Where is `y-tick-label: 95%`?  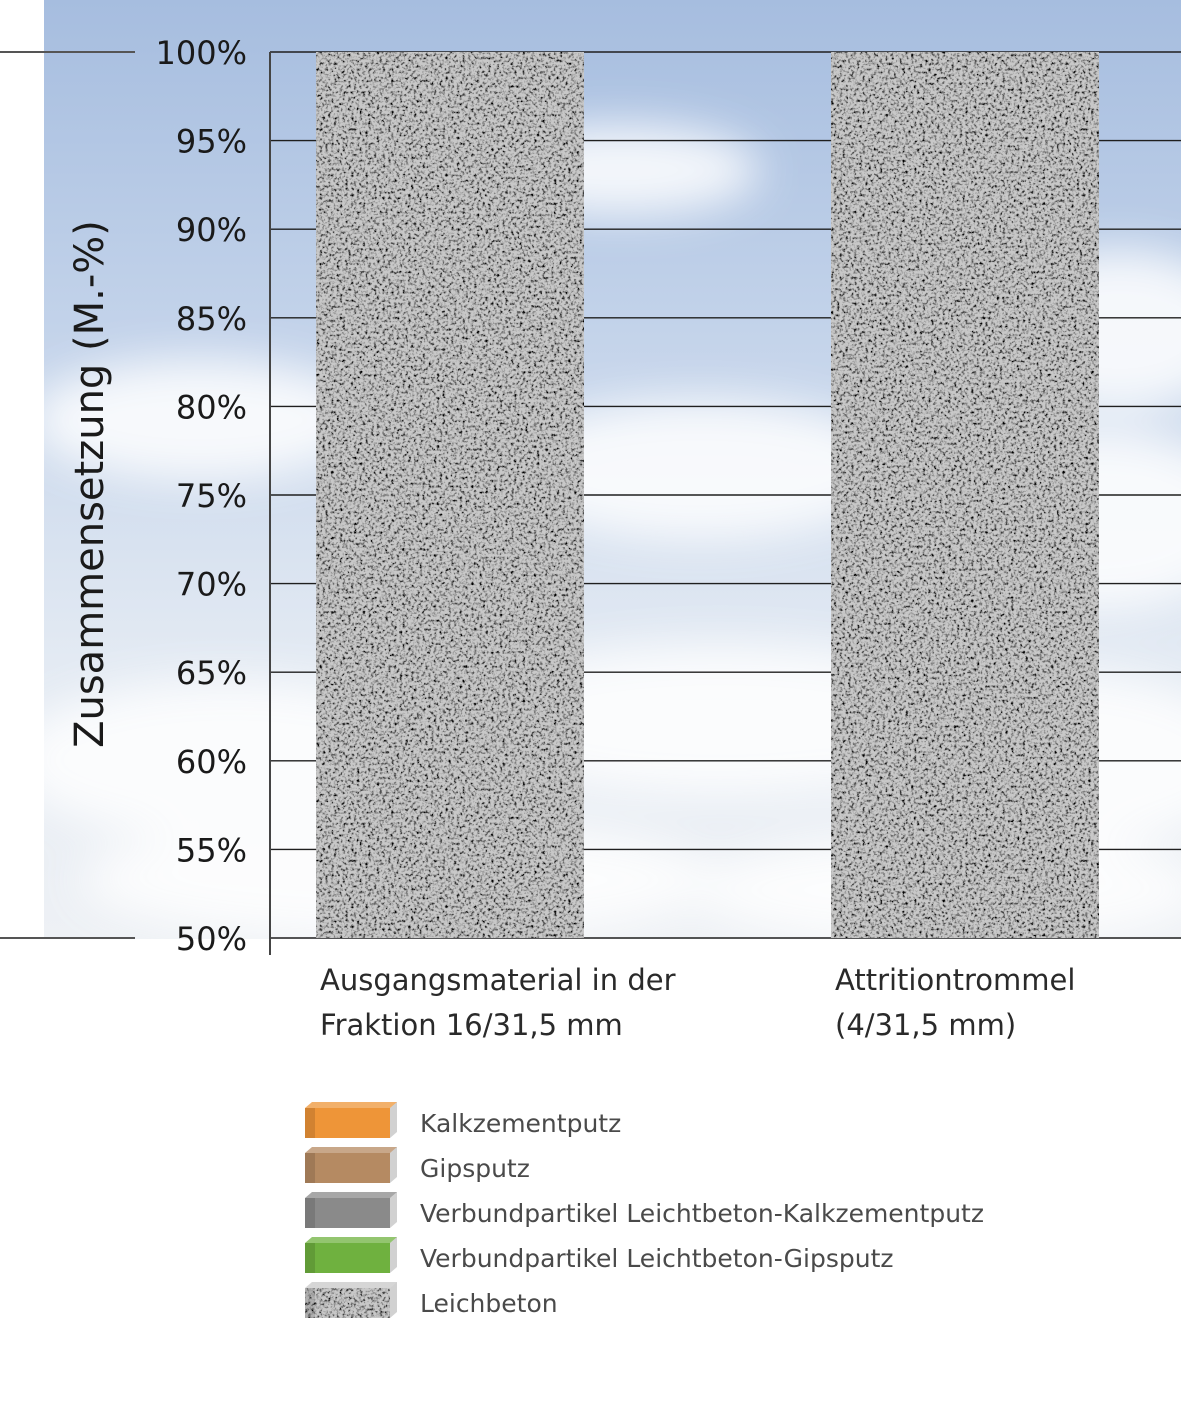
y-tick-label: 95% is located at coordinates (211, 142).